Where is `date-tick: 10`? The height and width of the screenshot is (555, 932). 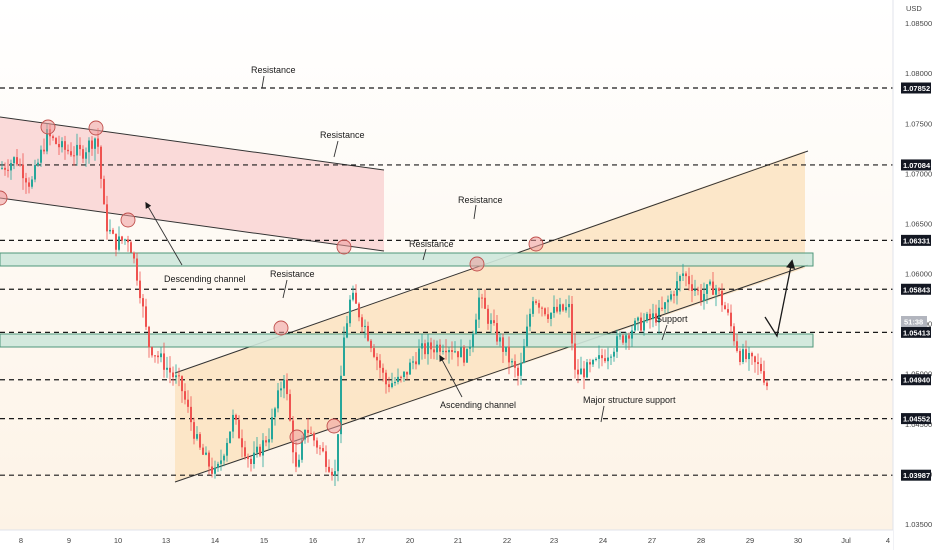 date-tick: 10 is located at coordinates (118, 540).